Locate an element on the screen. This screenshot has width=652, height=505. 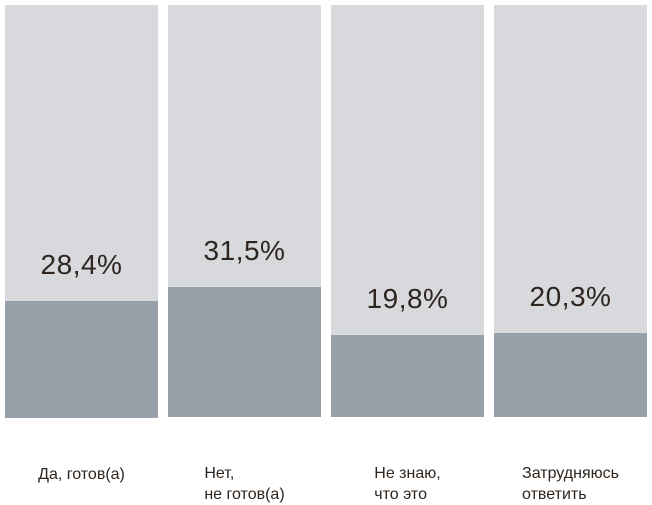
category-label: Не знаю, что это is located at coordinates (407, 484).